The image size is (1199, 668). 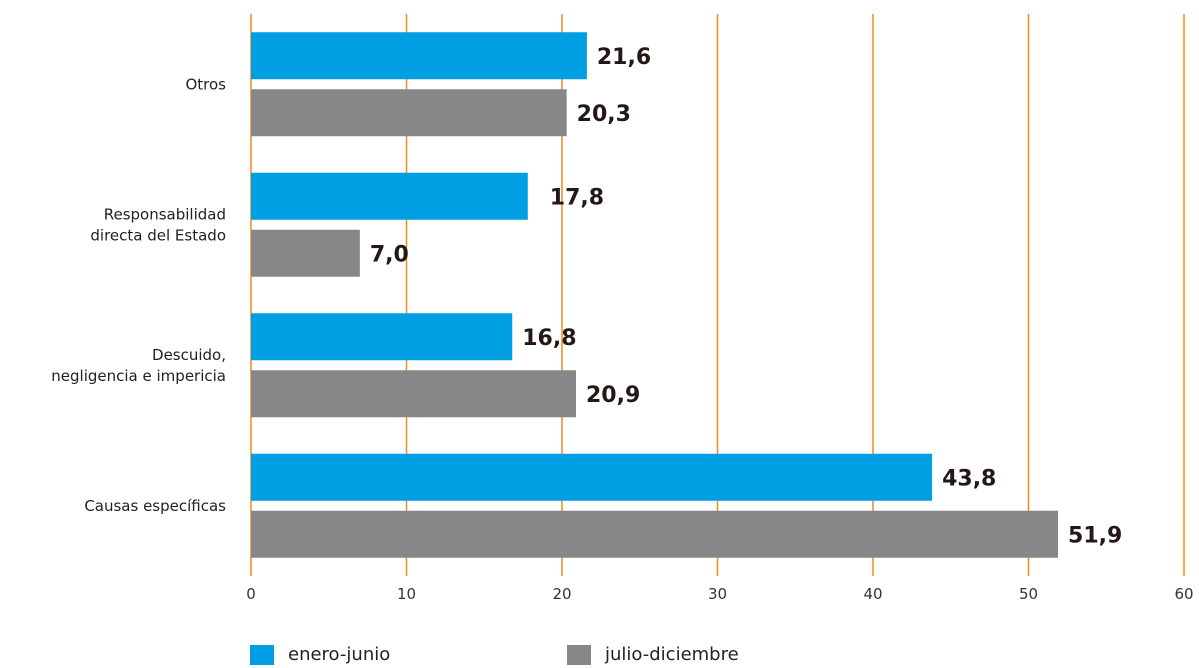 I want to click on data-label: 16,8, so click(x=549, y=338).